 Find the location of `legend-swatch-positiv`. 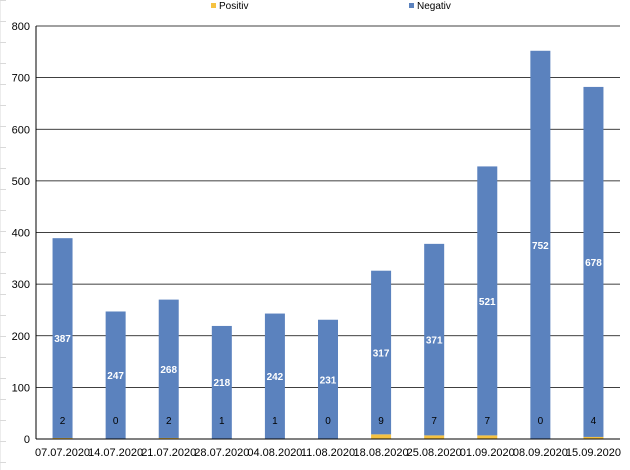

legend-swatch-positiv is located at coordinates (213, 5).